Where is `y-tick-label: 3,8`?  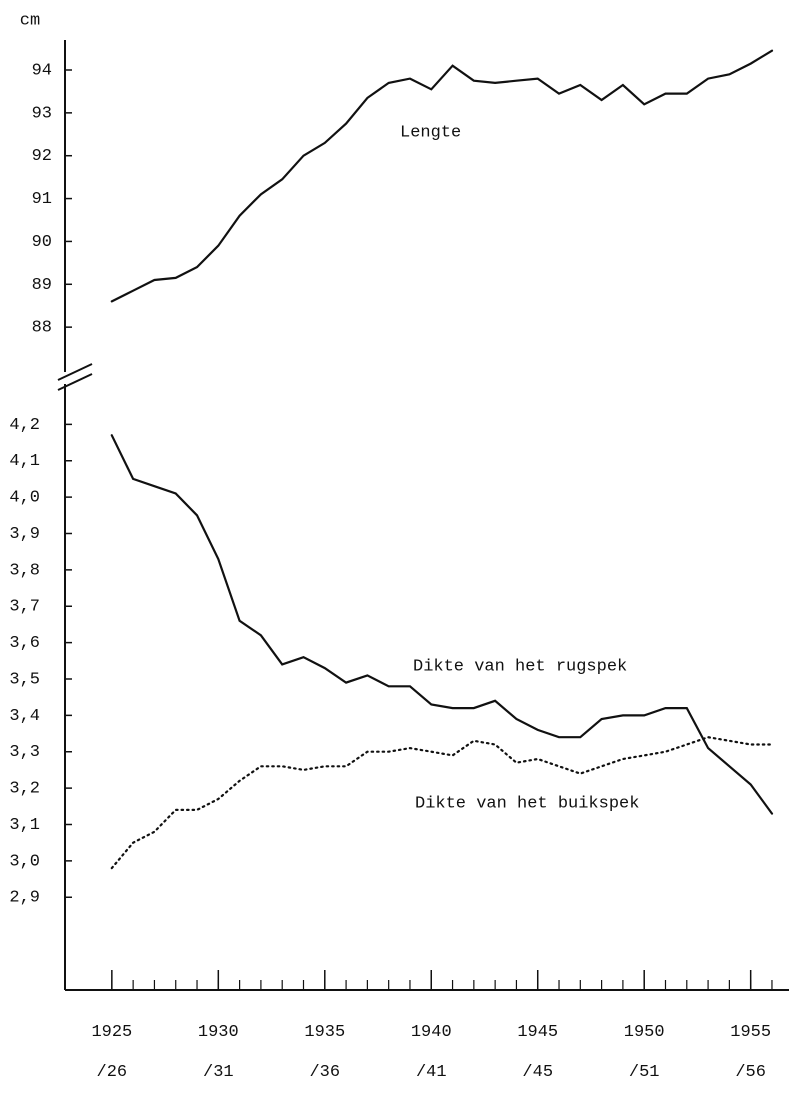
y-tick-label: 3,8 is located at coordinates (24, 570).